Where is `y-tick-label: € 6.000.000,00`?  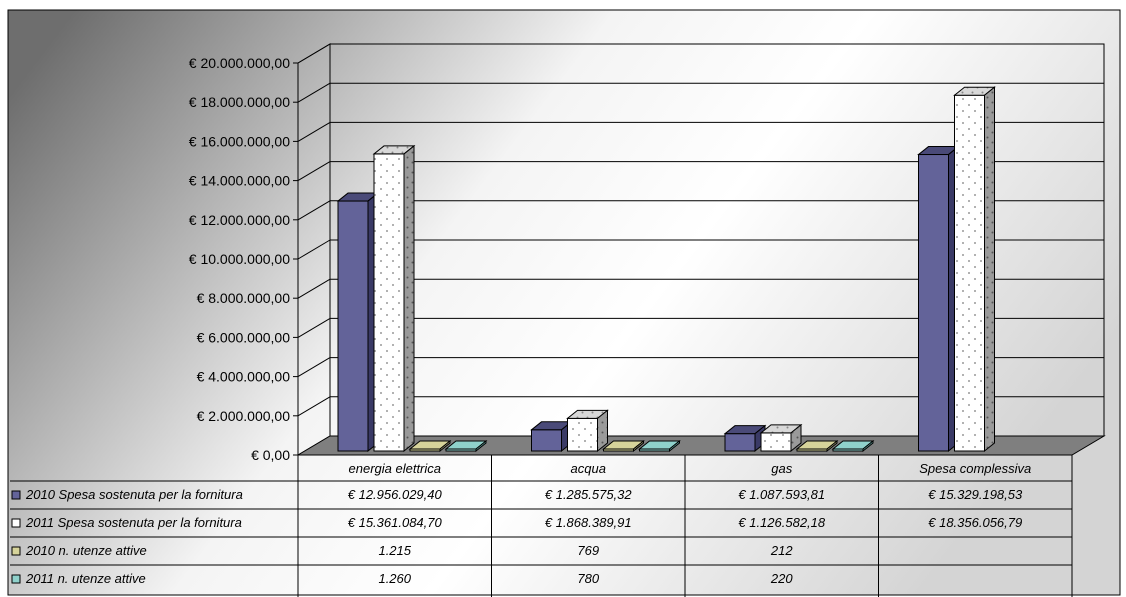 y-tick-label: € 6.000.000,00 is located at coordinates (244, 337).